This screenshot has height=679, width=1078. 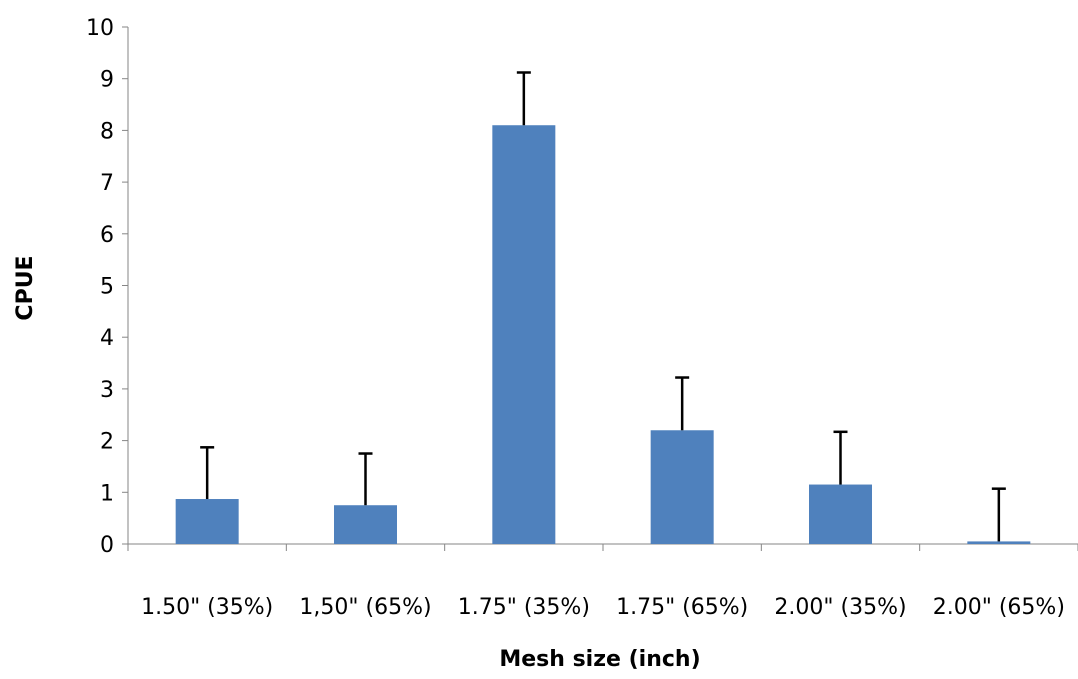 What do you see at coordinates (107, 545) in the screenshot?
I see `y-tick-label: 0` at bounding box center [107, 545].